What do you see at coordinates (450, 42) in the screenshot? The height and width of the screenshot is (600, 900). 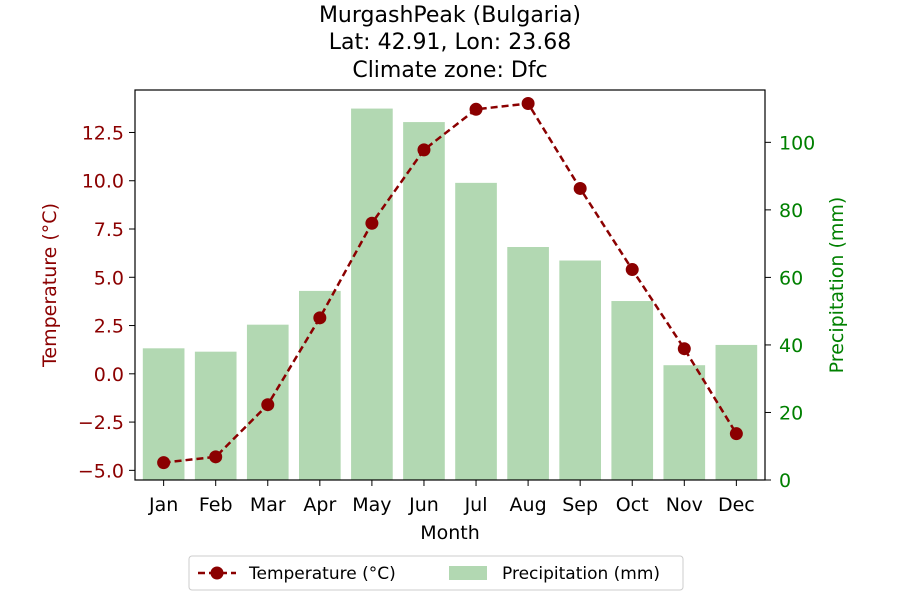 I see `chart-title-line-2: Lat: 42.91, Lon: 23.68` at bounding box center [450, 42].